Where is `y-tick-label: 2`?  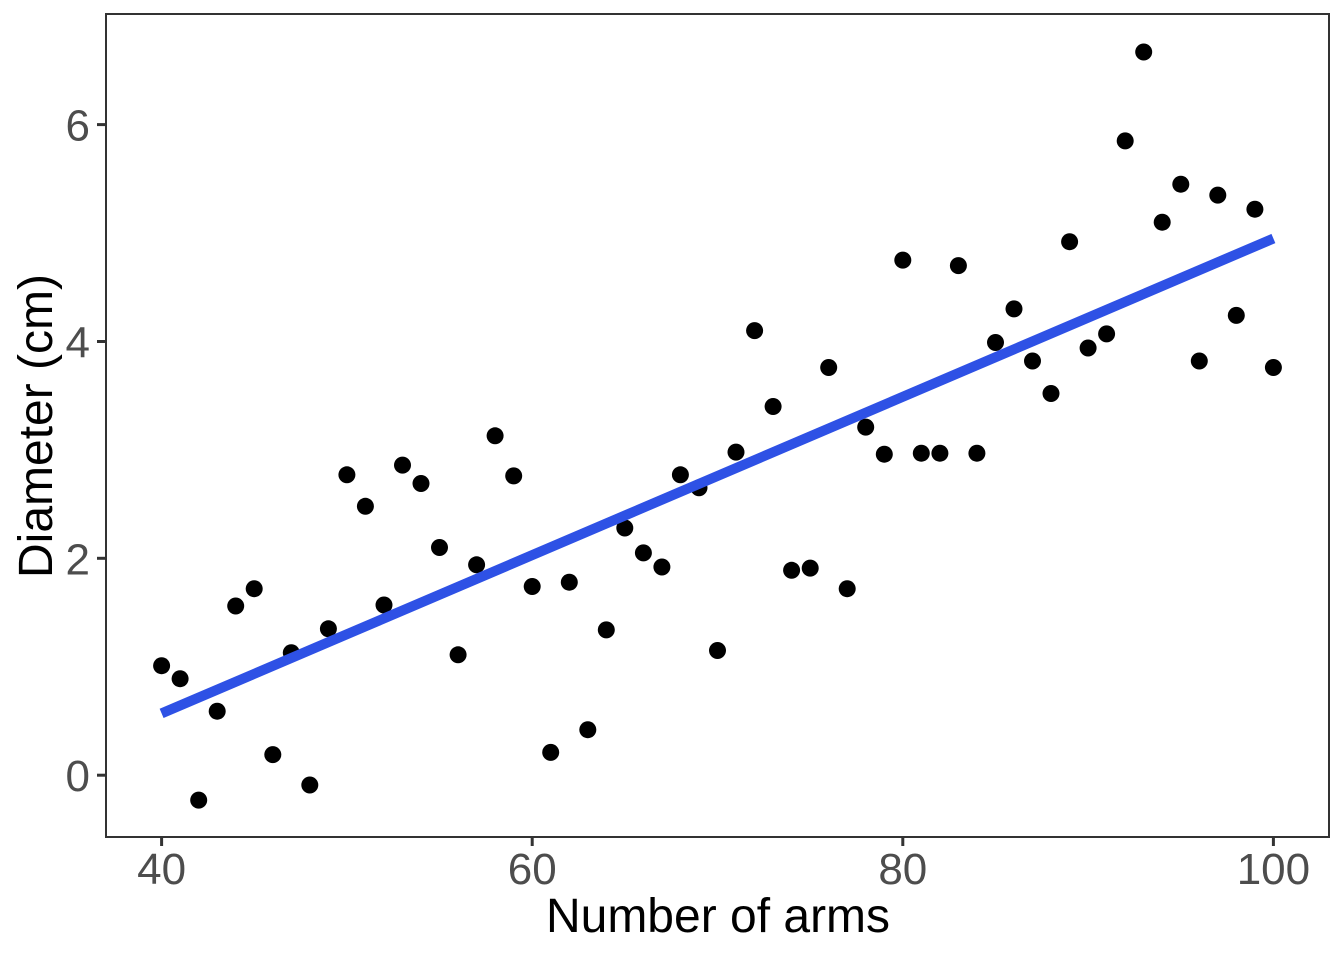
y-tick-label: 2 is located at coordinates (78, 559).